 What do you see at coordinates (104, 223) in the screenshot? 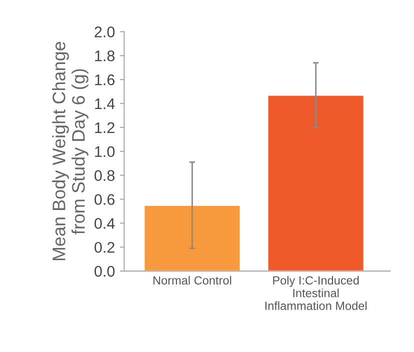
I see `y-tick-label: 0.4` at bounding box center [104, 223].